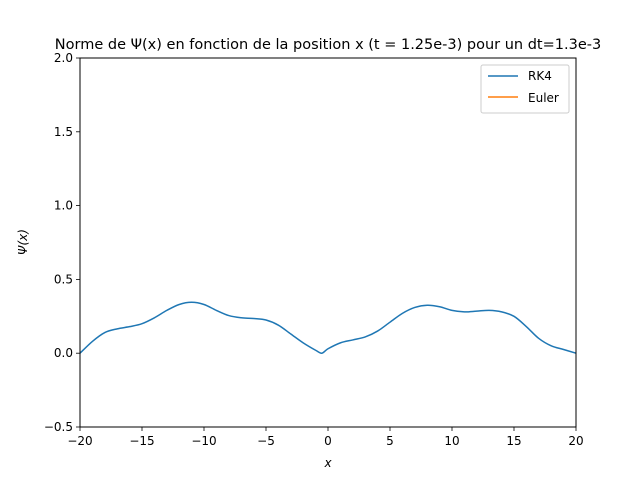 This screenshot has height=480, width=640. I want to click on series-line-rk4, so click(328, 327).